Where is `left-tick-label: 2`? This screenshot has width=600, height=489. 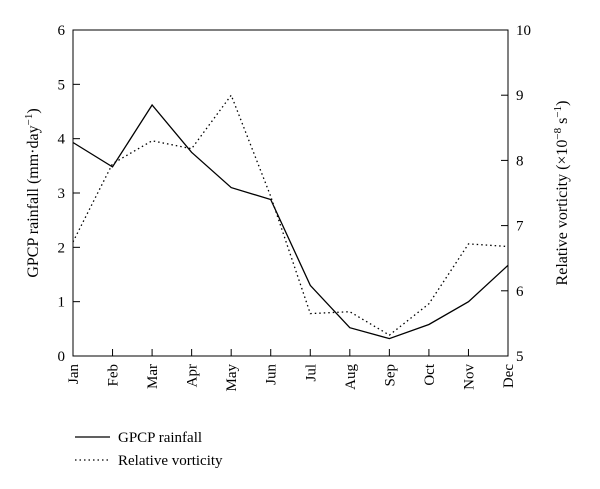 left-tick-label: 2 is located at coordinates (62, 248).